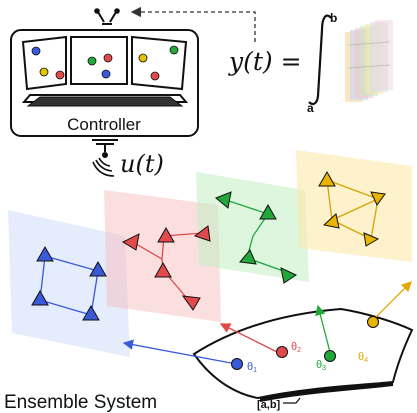  I want to click on parameter-points: θ1 θ2 θ3 θ4, so click(305, 345).